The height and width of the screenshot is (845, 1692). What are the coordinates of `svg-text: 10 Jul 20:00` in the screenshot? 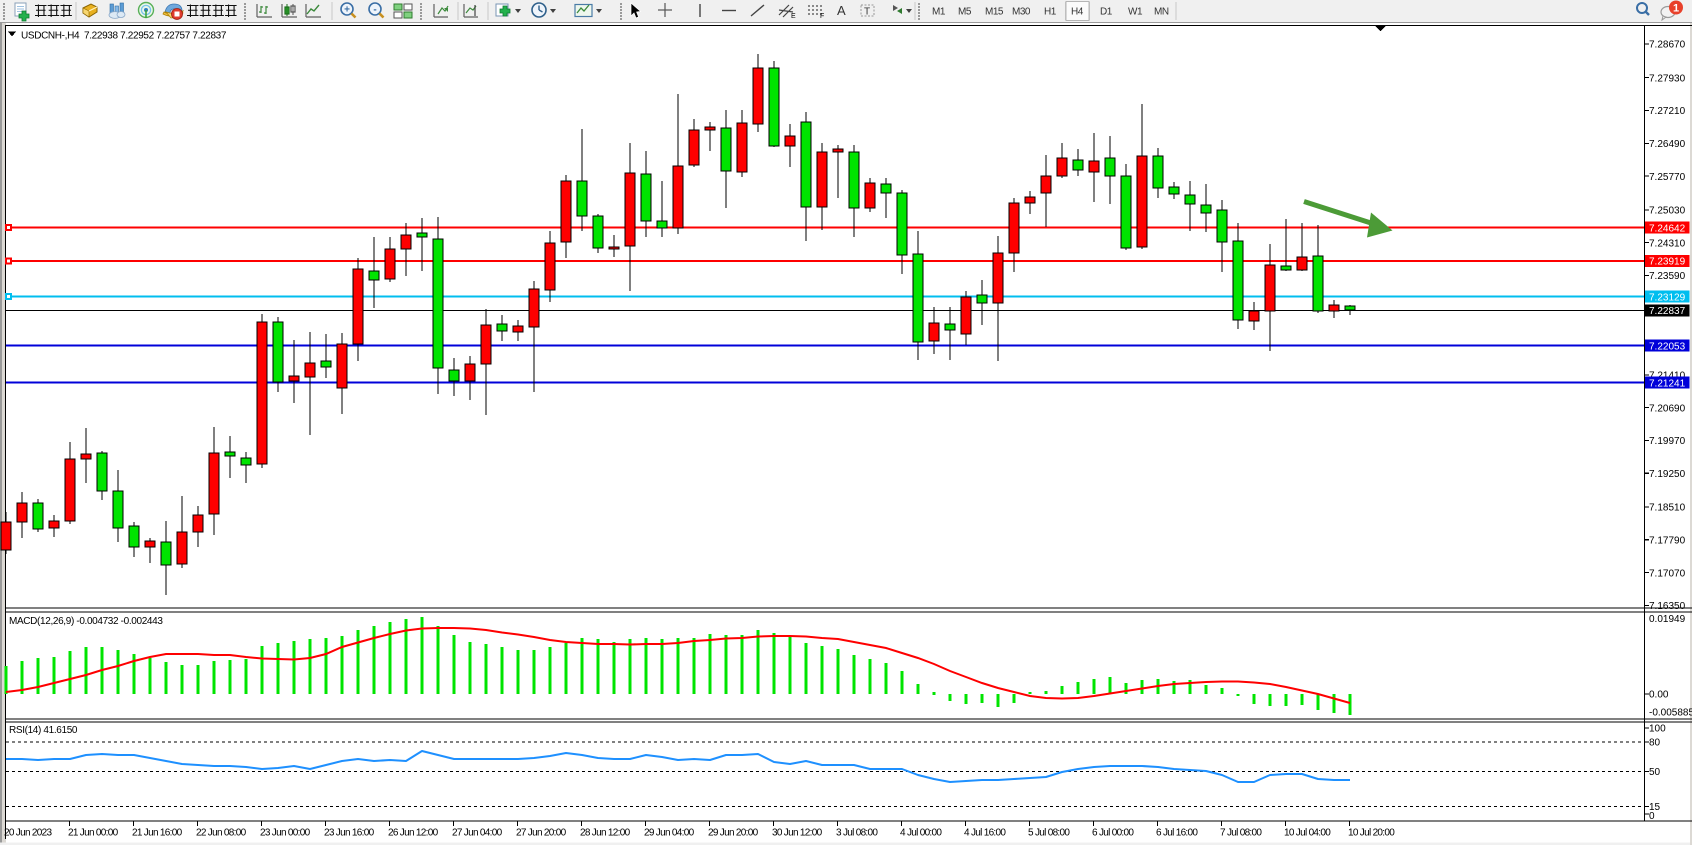 It's located at (1371, 833).